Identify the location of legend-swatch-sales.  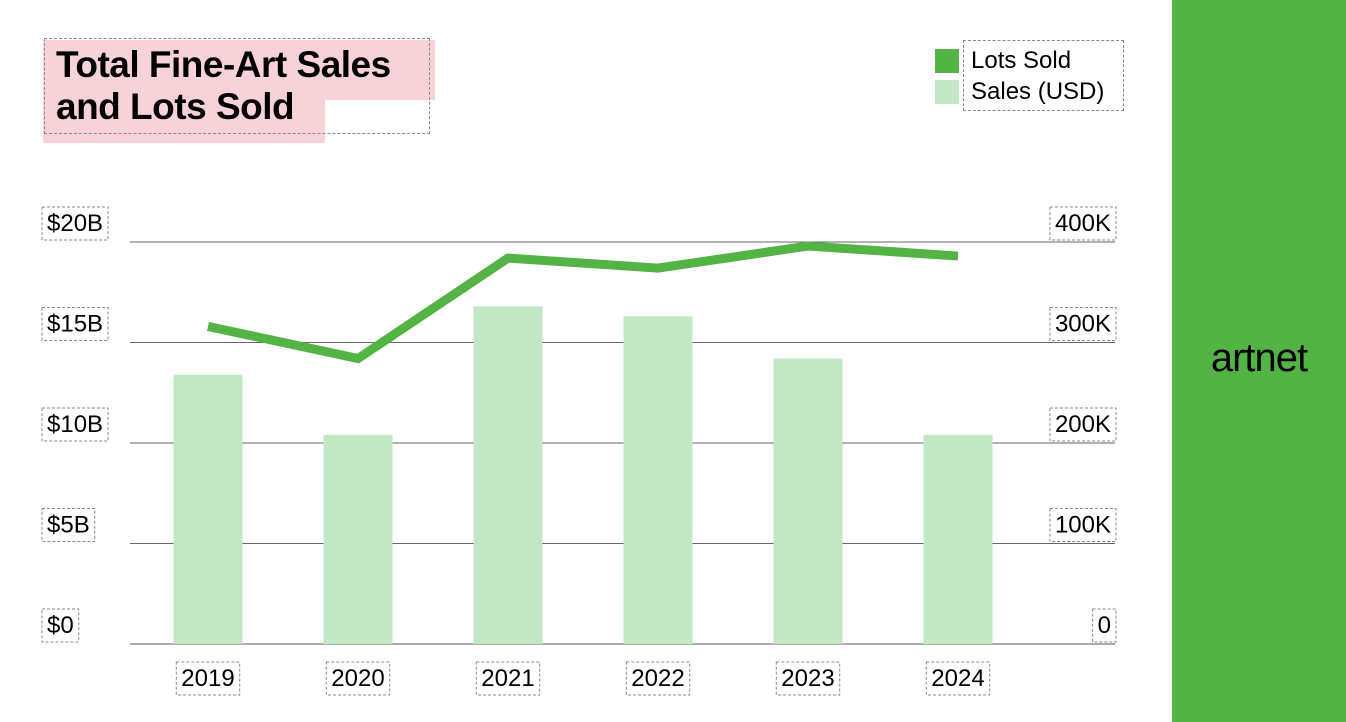
(947, 92).